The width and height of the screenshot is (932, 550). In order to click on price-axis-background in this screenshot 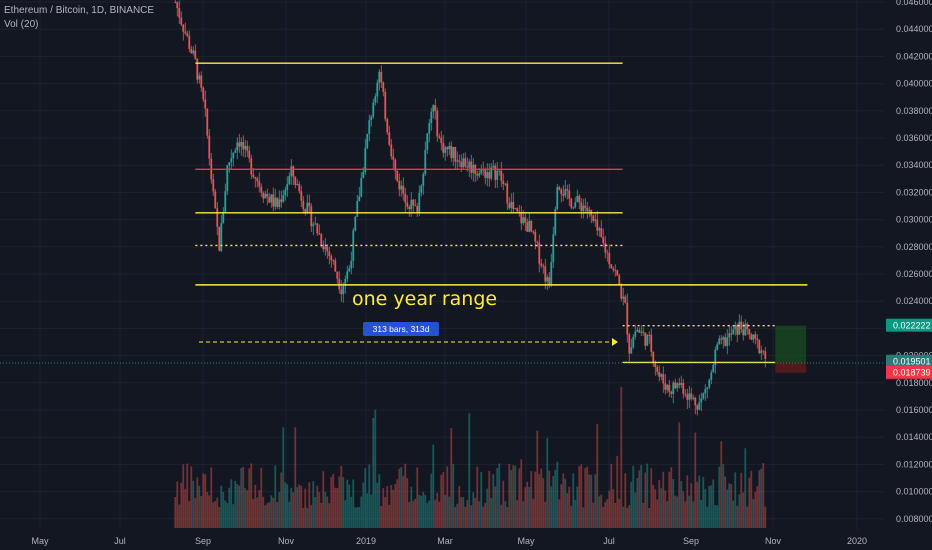, I will do `click(908, 275)`.